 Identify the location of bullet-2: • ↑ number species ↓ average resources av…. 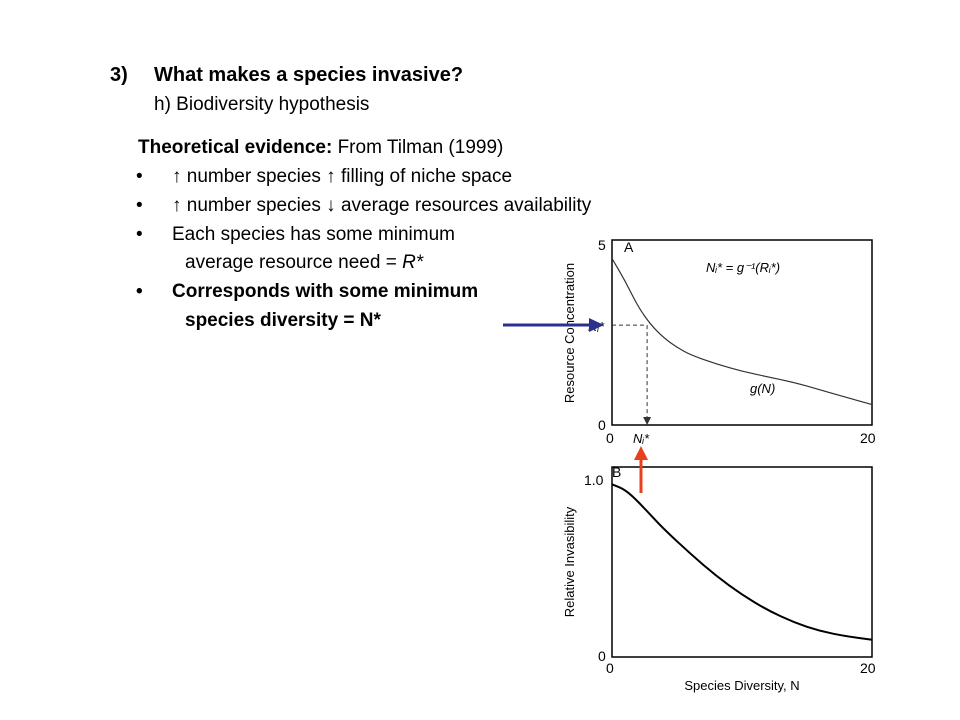
(363, 206).